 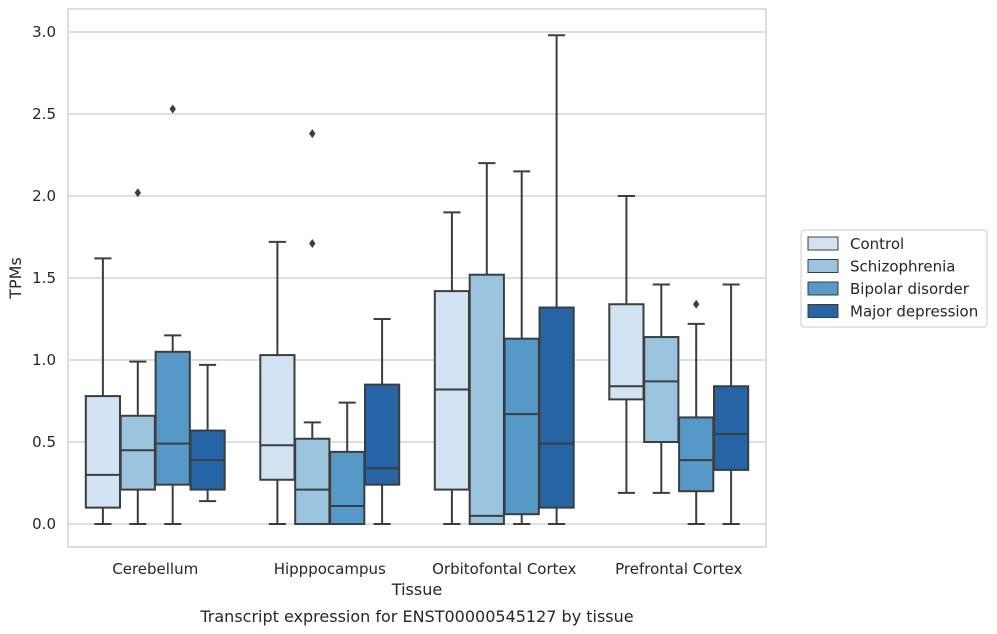 What do you see at coordinates (914, 312) in the screenshot?
I see `legend-label: Major depression` at bounding box center [914, 312].